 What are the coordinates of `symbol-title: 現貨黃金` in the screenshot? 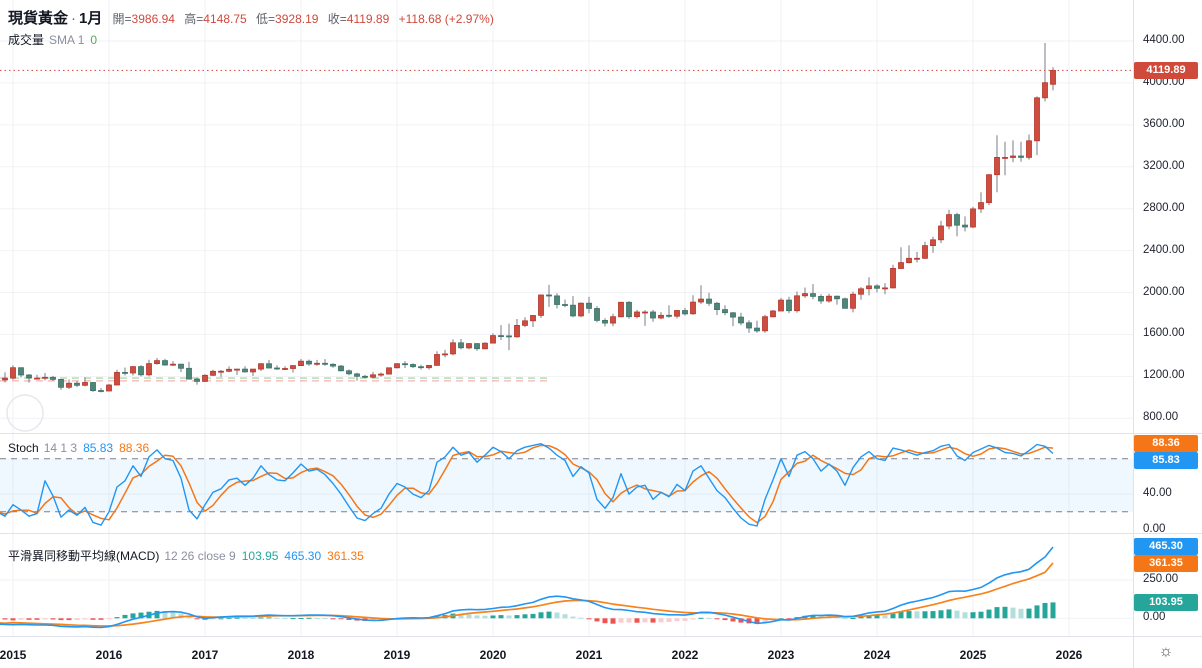 It's located at (38, 18).